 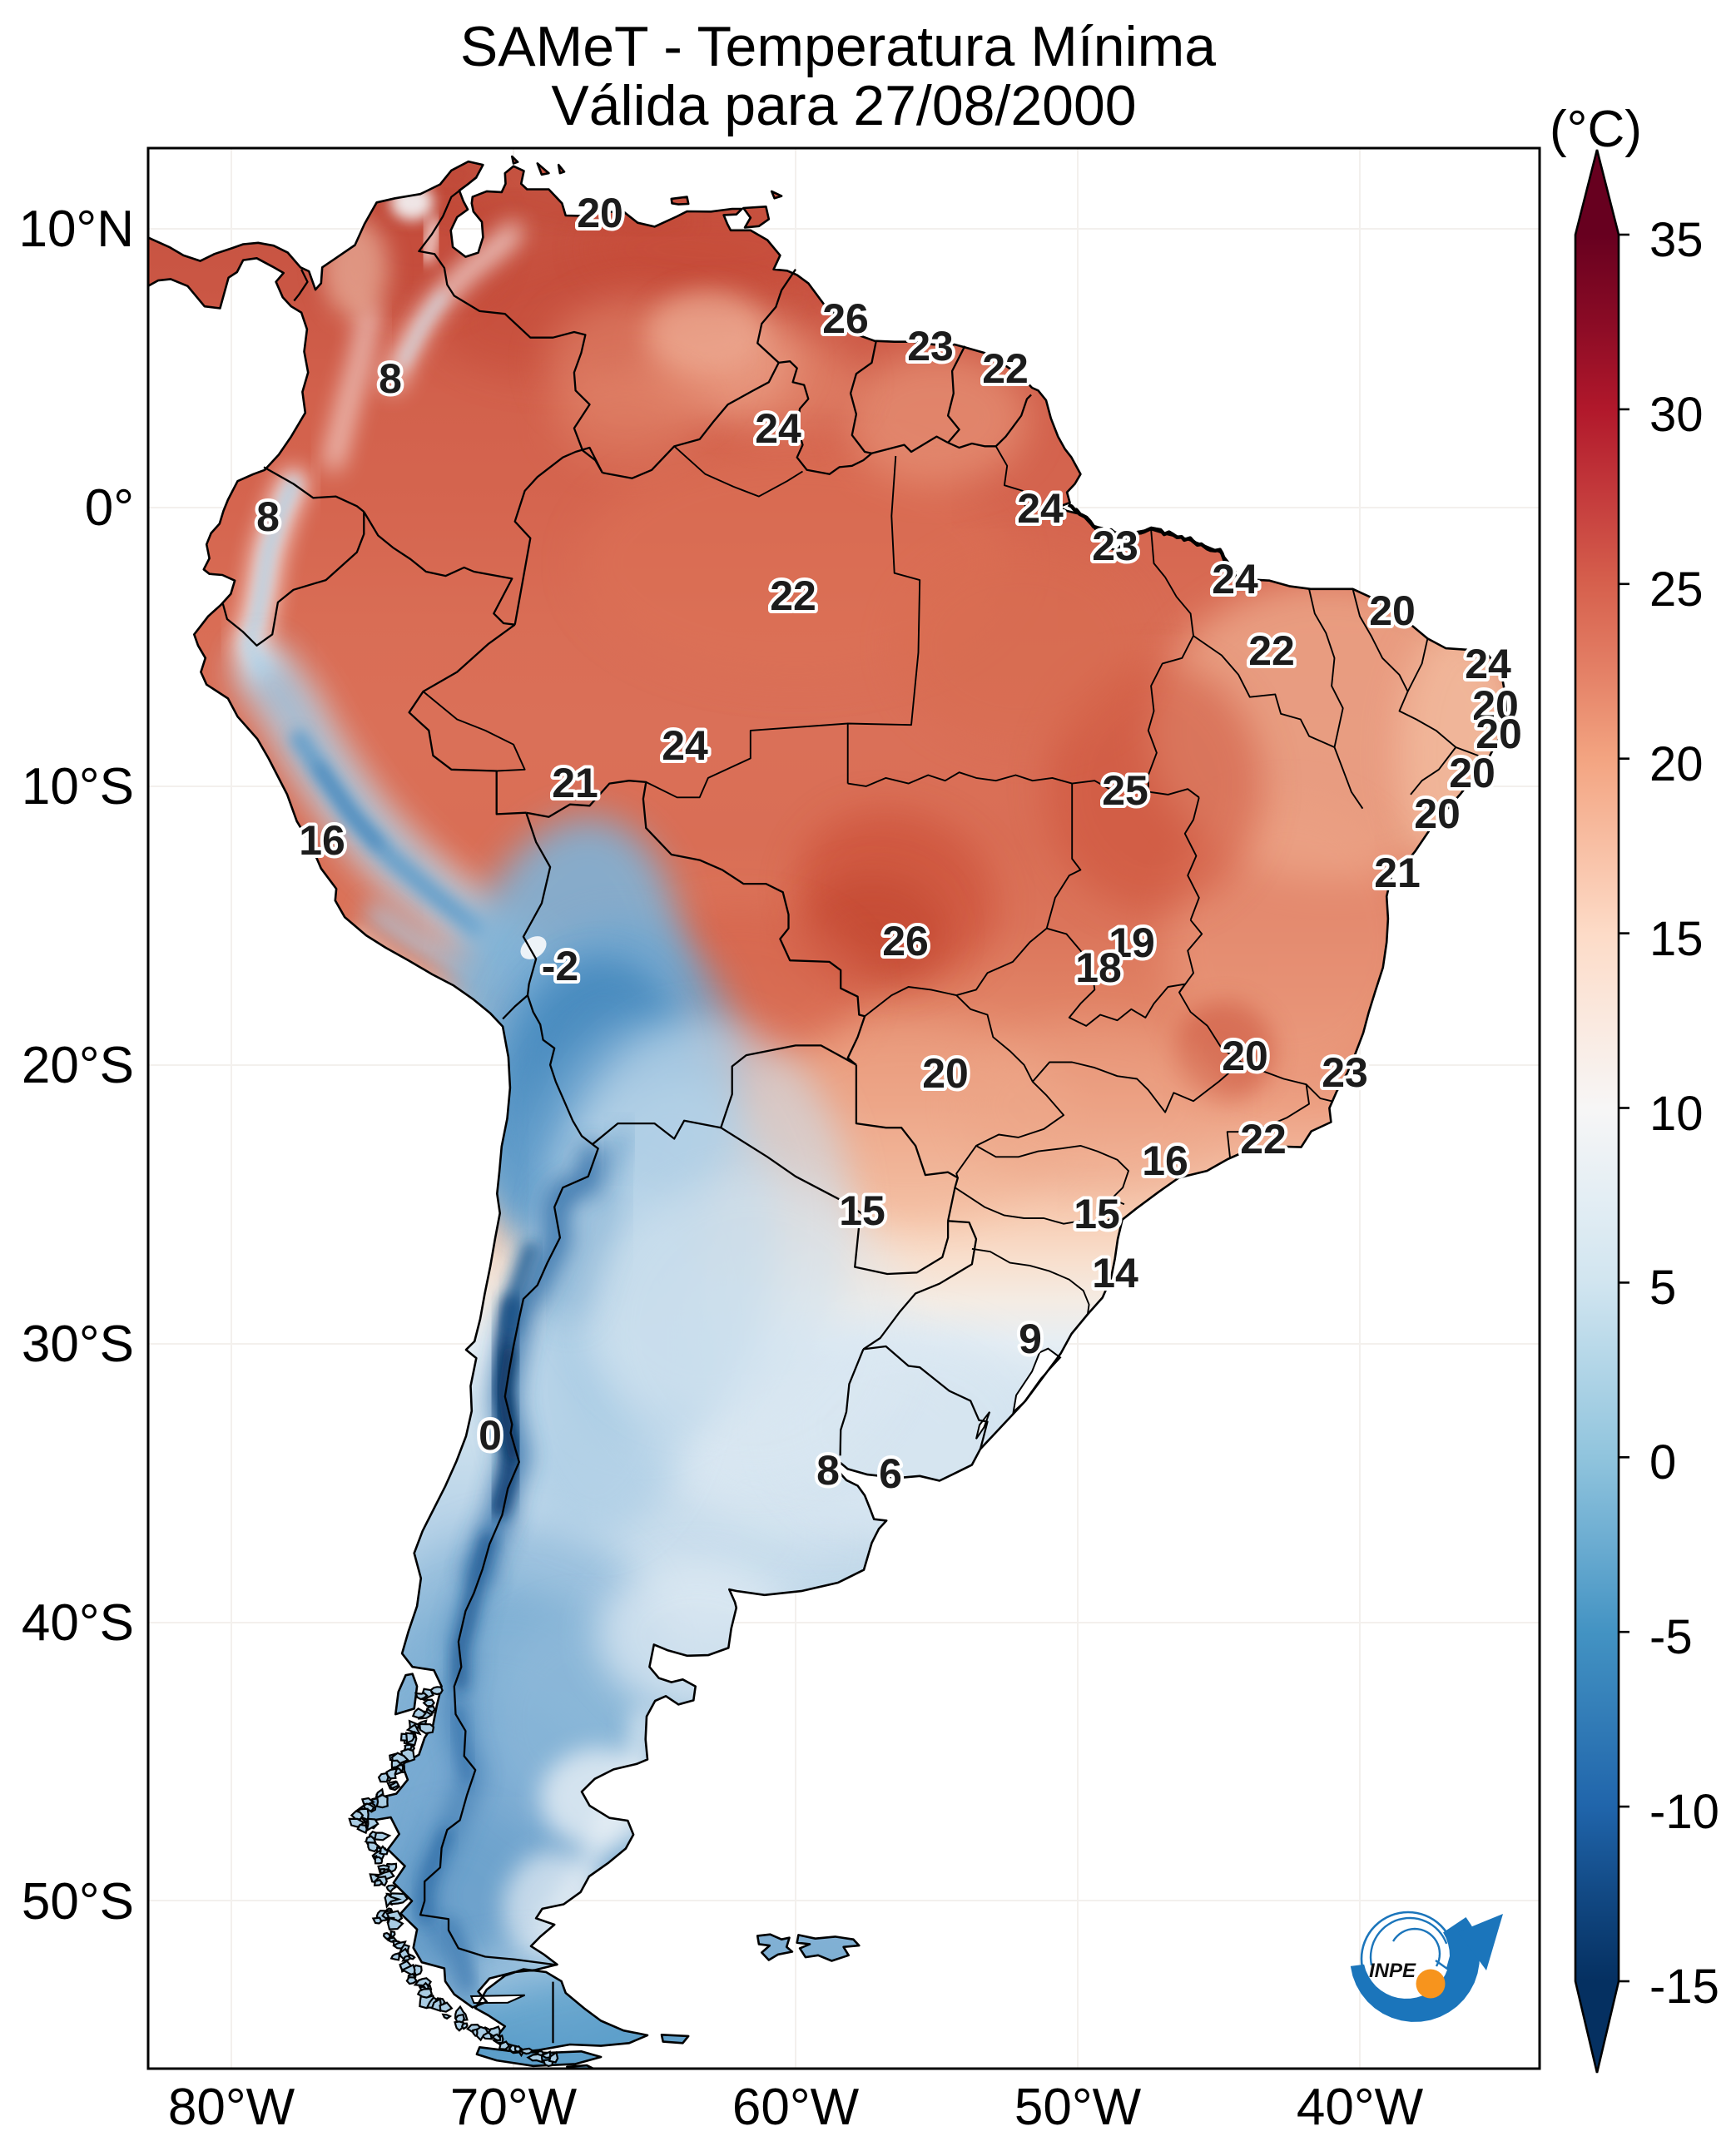 I want to click on svg-text: 35, so click(x=1677, y=240).